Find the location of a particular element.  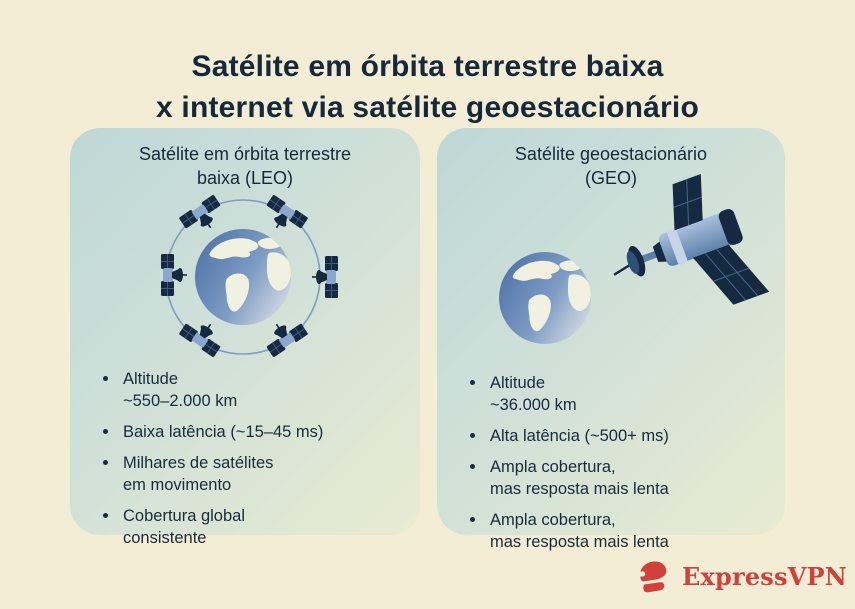

brand-lockup: ExpressVPN is located at coordinates (739, 576).